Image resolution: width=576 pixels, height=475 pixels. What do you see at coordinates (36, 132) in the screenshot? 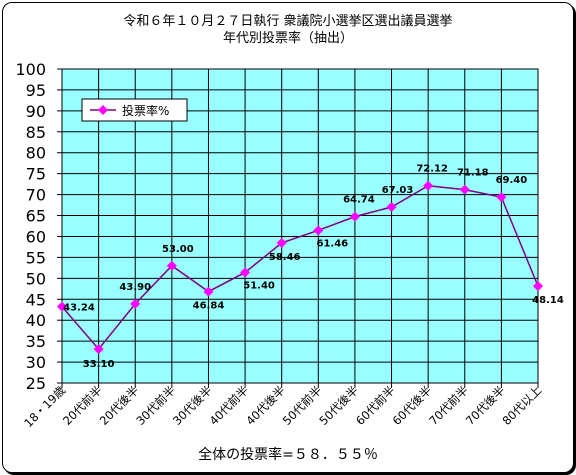
I see `y-tick-label: 85` at bounding box center [36, 132].